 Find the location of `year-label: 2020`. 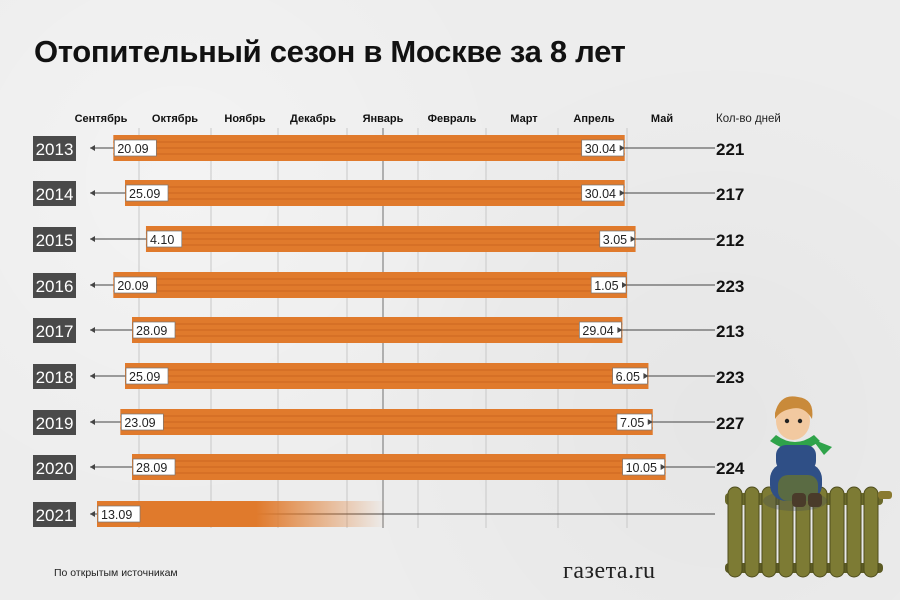

year-label: 2020 is located at coordinates (55, 468).